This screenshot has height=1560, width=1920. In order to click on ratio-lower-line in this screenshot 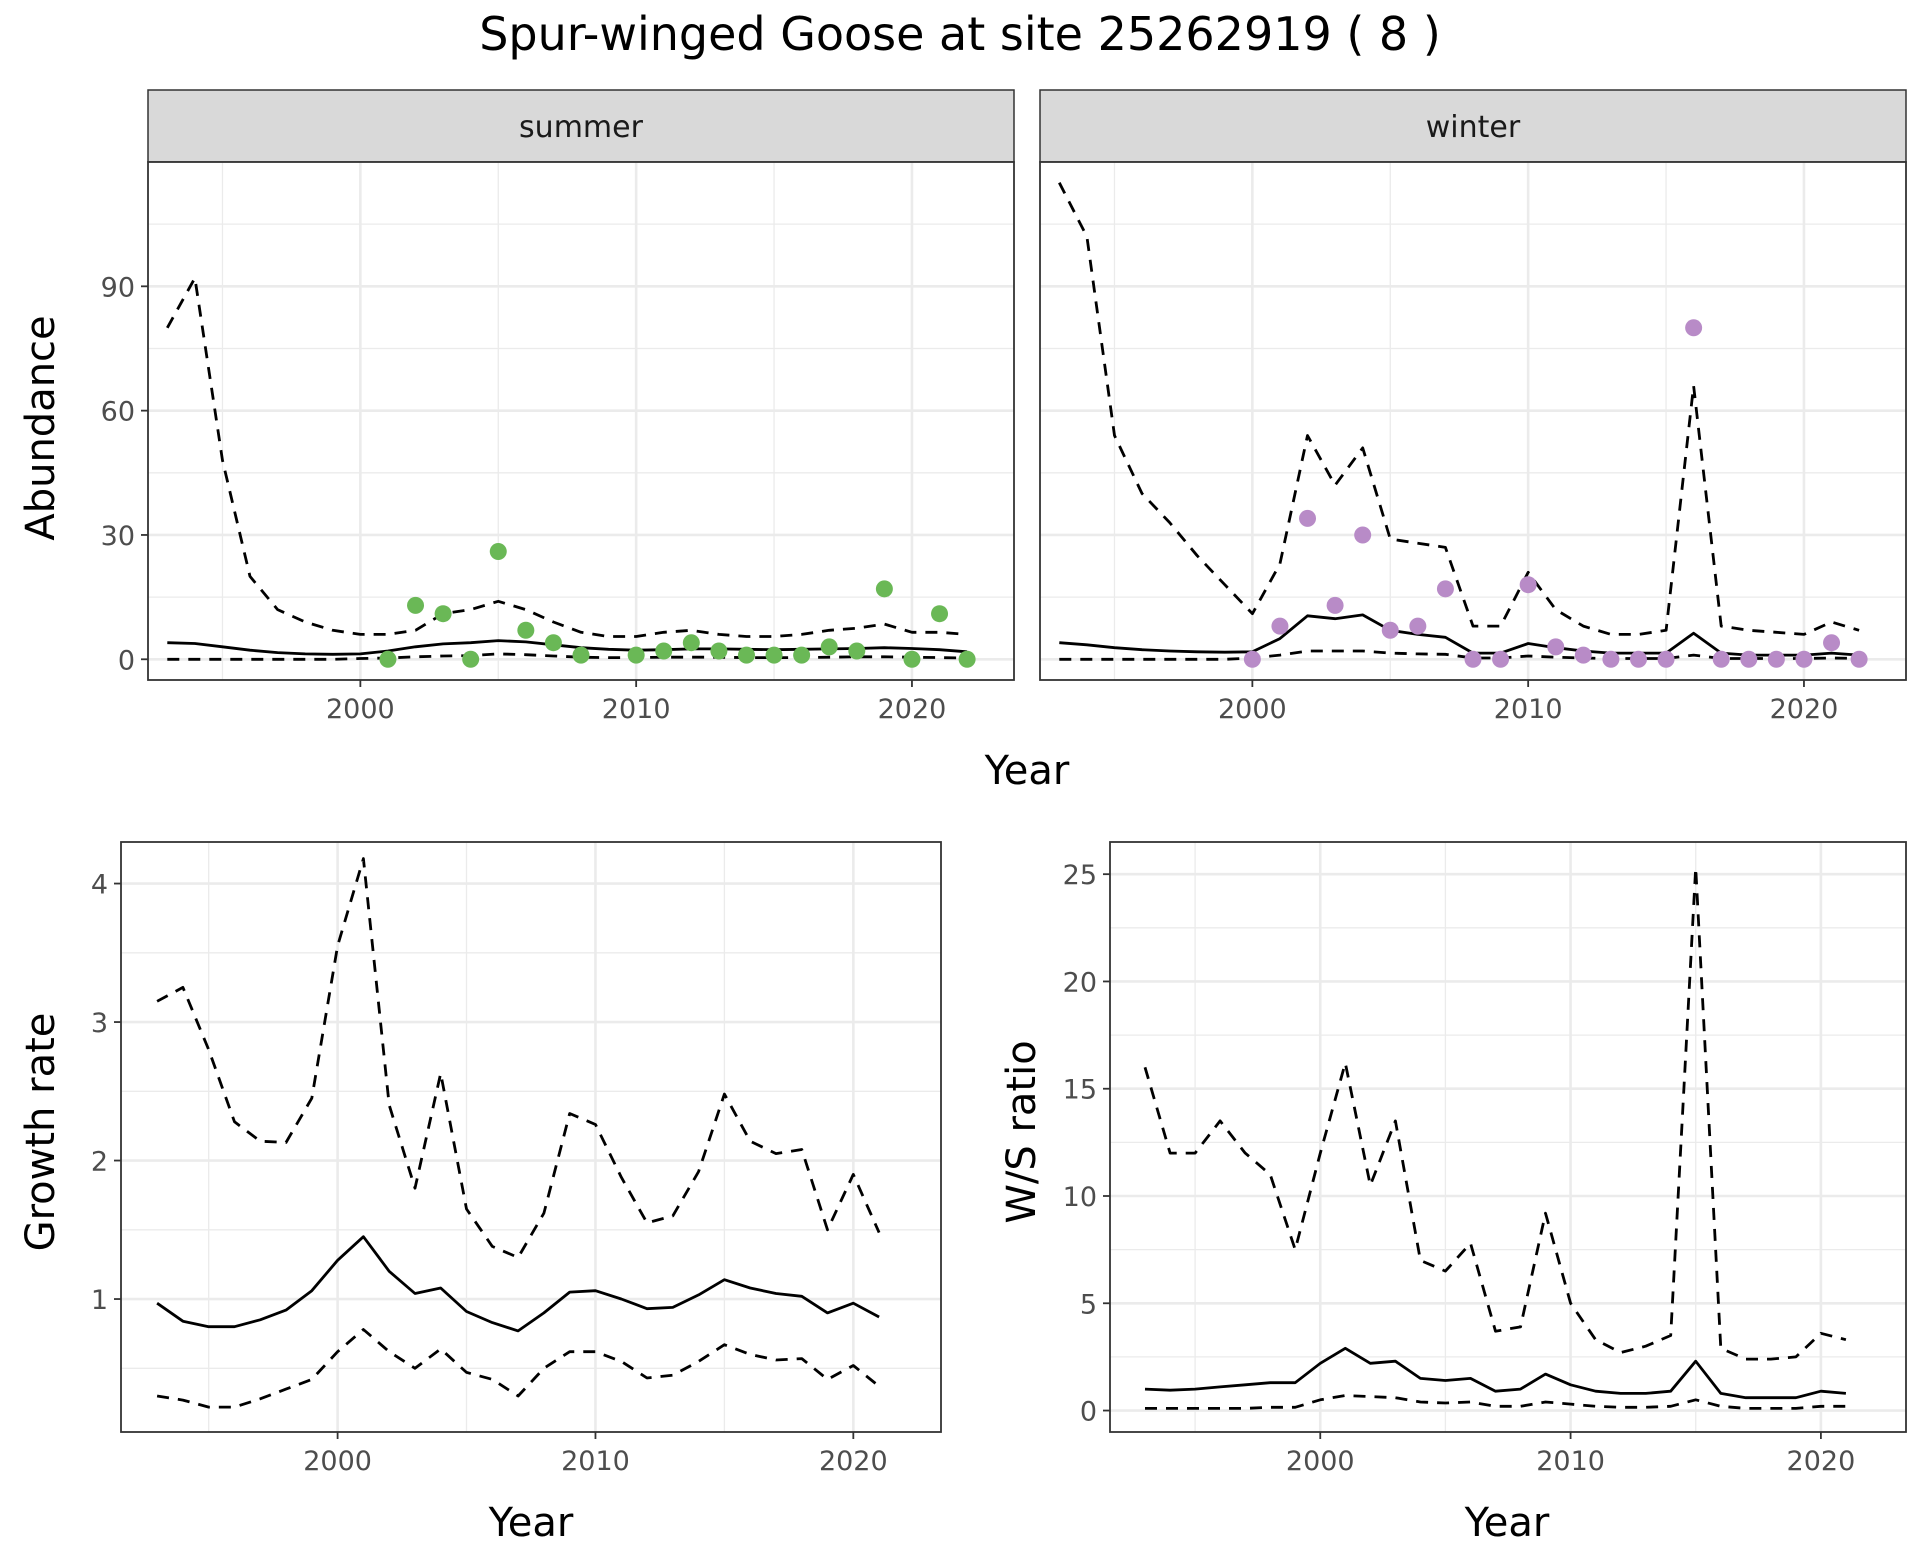, I will do `click(1495, 1402)`.